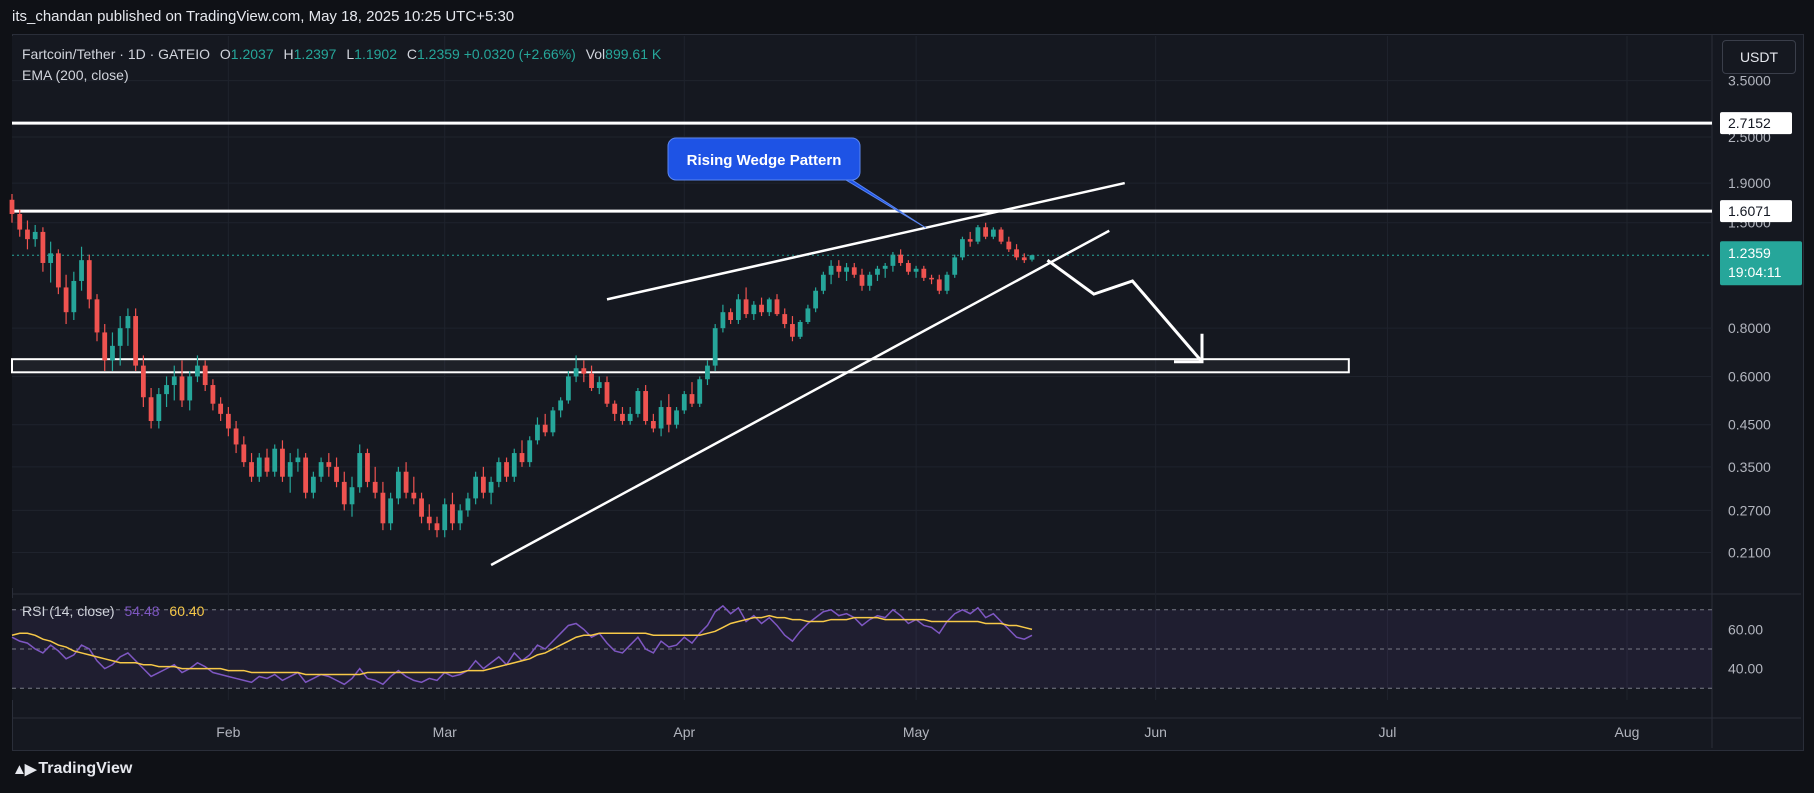 This screenshot has width=1814, height=793. I want to click on open-label: O, so click(225, 54).